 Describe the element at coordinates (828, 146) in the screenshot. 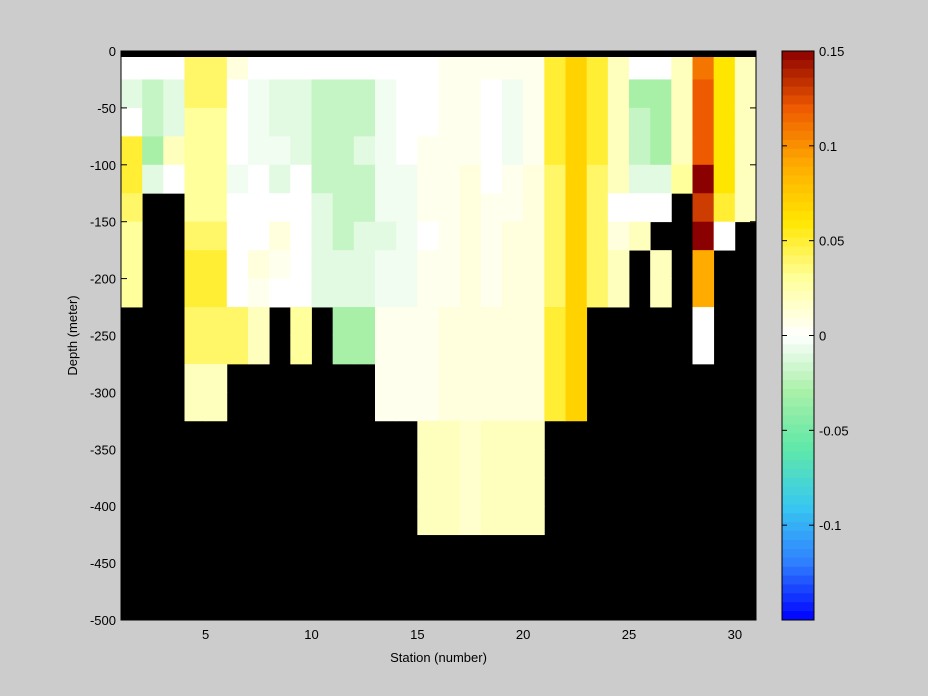

I see `colorbar-tick-label: 0.1` at that location.